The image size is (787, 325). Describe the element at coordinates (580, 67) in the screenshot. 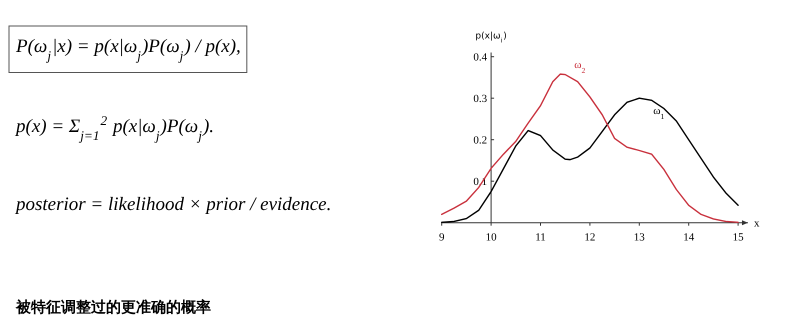

I see `series-label: ω$_{2}$` at that location.